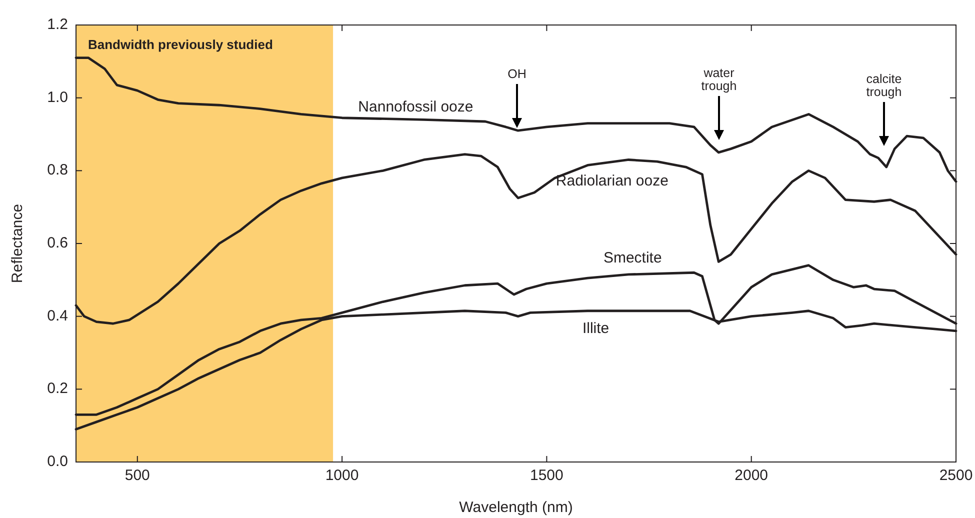 This screenshot has width=975, height=518. I want to click on series-label: Illite, so click(596, 328).